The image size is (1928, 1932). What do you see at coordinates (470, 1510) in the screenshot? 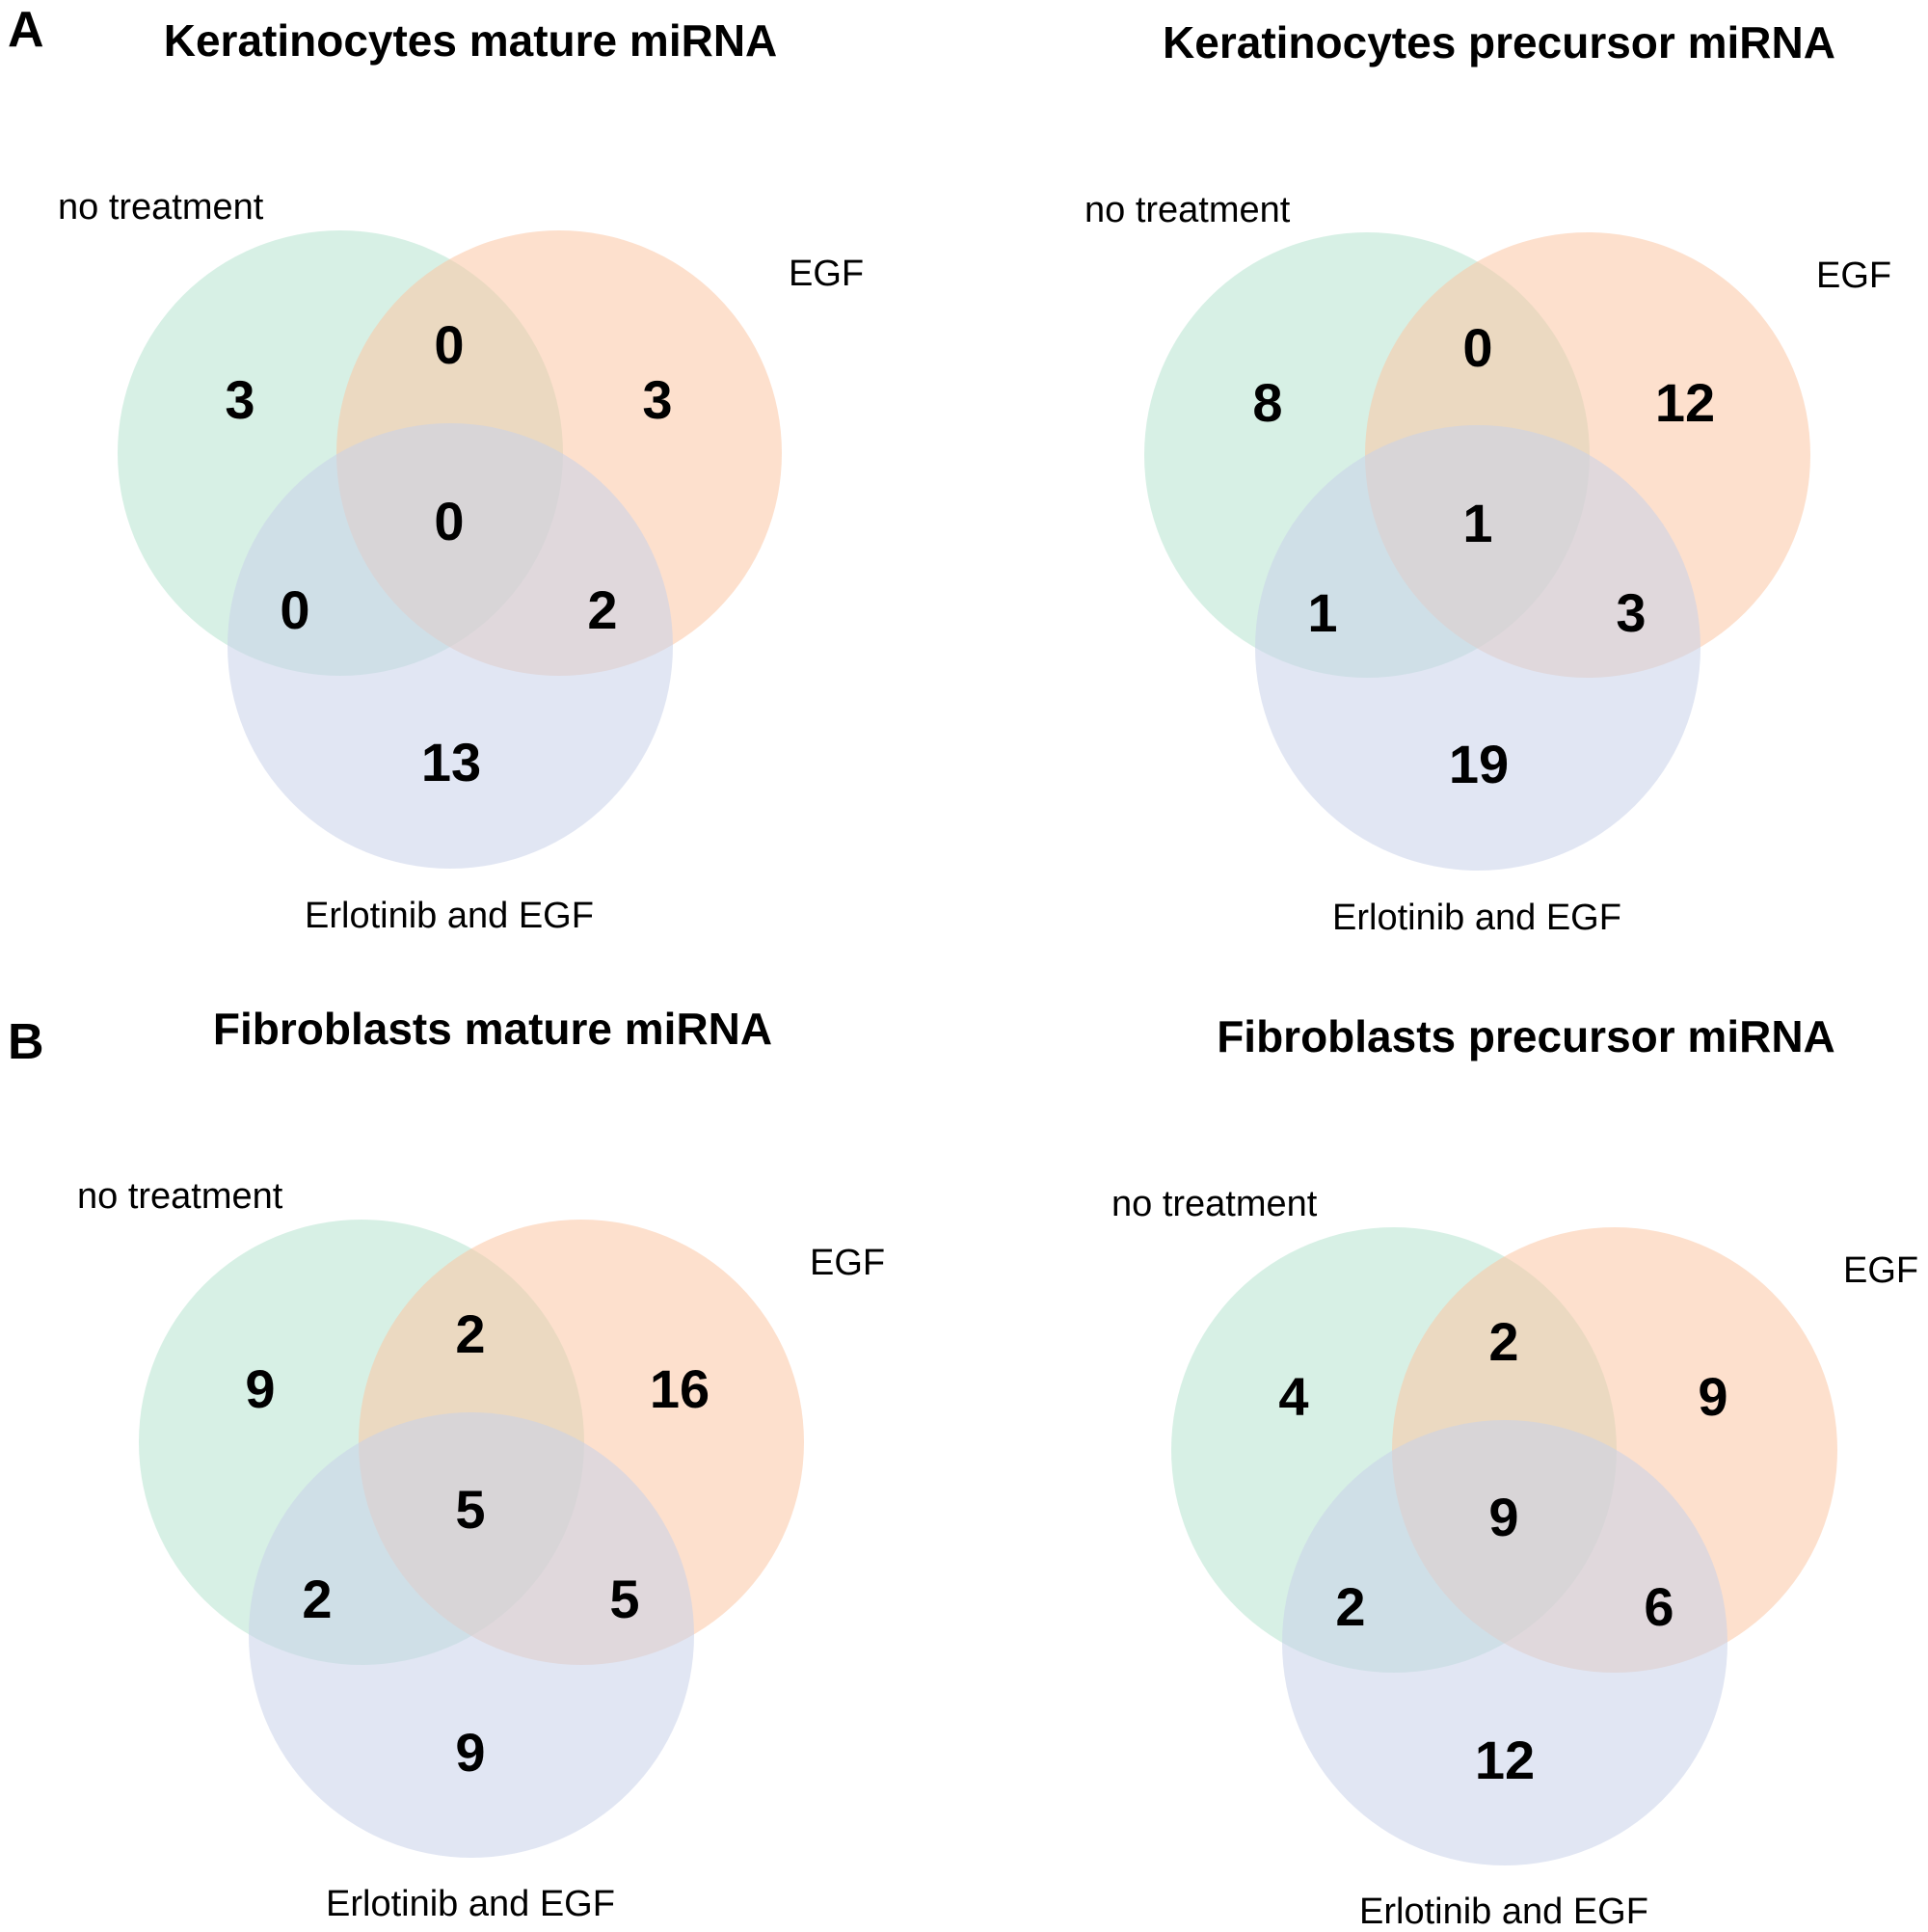
I see `count-all-three: 5` at bounding box center [470, 1510].